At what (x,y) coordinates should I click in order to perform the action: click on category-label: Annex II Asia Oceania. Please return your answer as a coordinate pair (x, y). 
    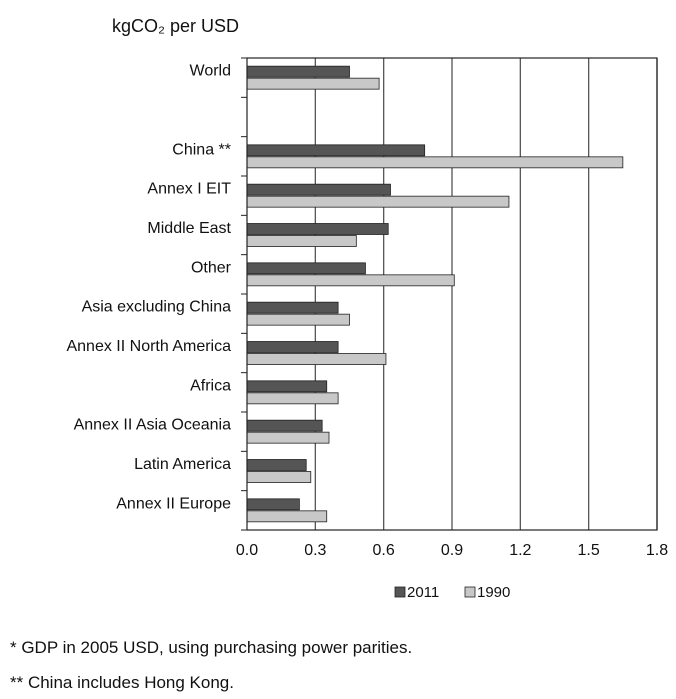
    Looking at the image, I should click on (153, 425).